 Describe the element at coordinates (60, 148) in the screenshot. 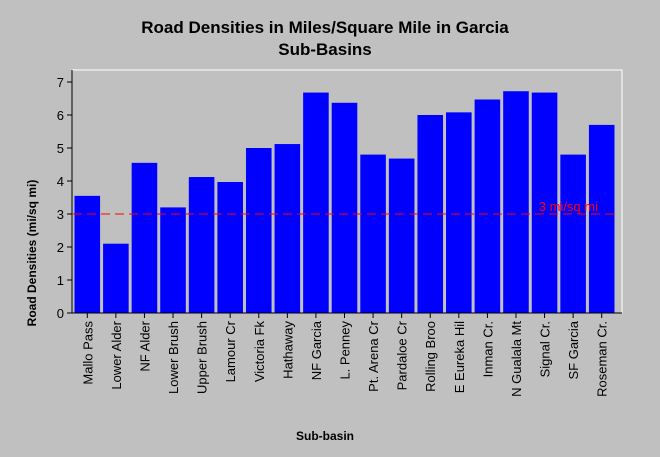

I see `y-tick-label: 5` at that location.